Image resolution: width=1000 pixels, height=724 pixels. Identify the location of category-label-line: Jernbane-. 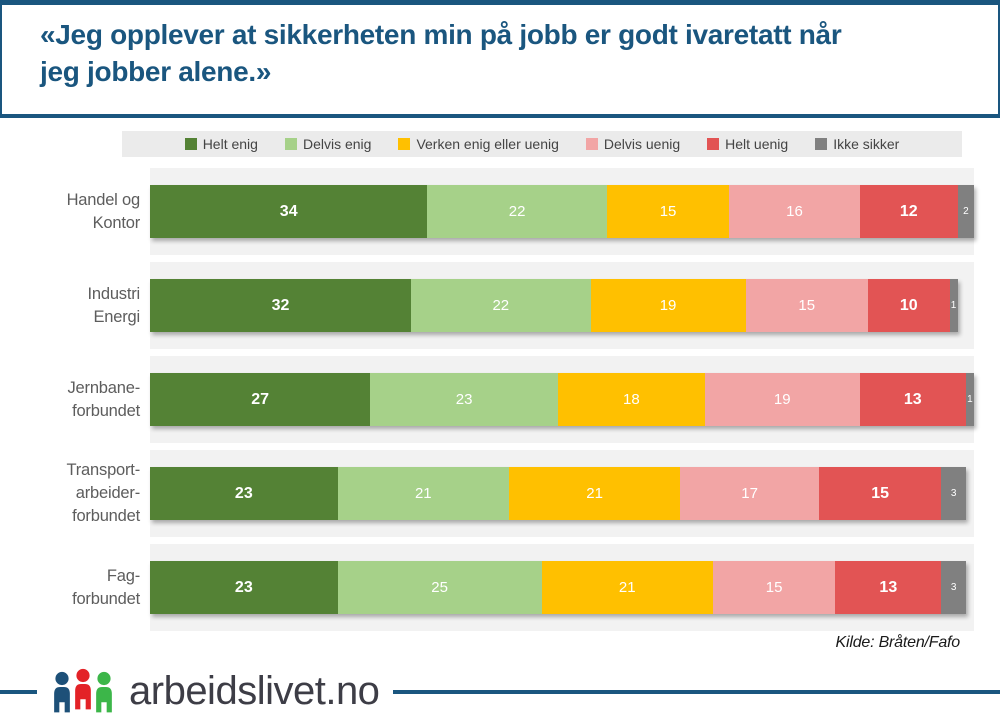
(104, 387).